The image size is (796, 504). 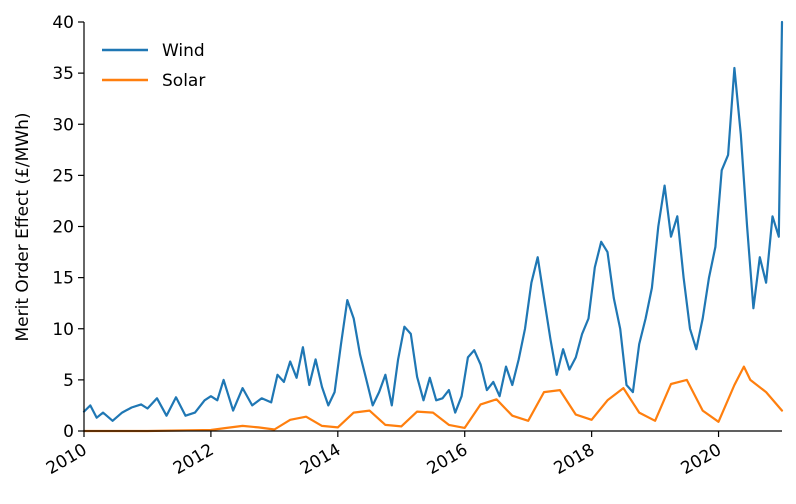 What do you see at coordinates (701, 459) in the screenshot?
I see `x-tick-label: 2020` at bounding box center [701, 459].